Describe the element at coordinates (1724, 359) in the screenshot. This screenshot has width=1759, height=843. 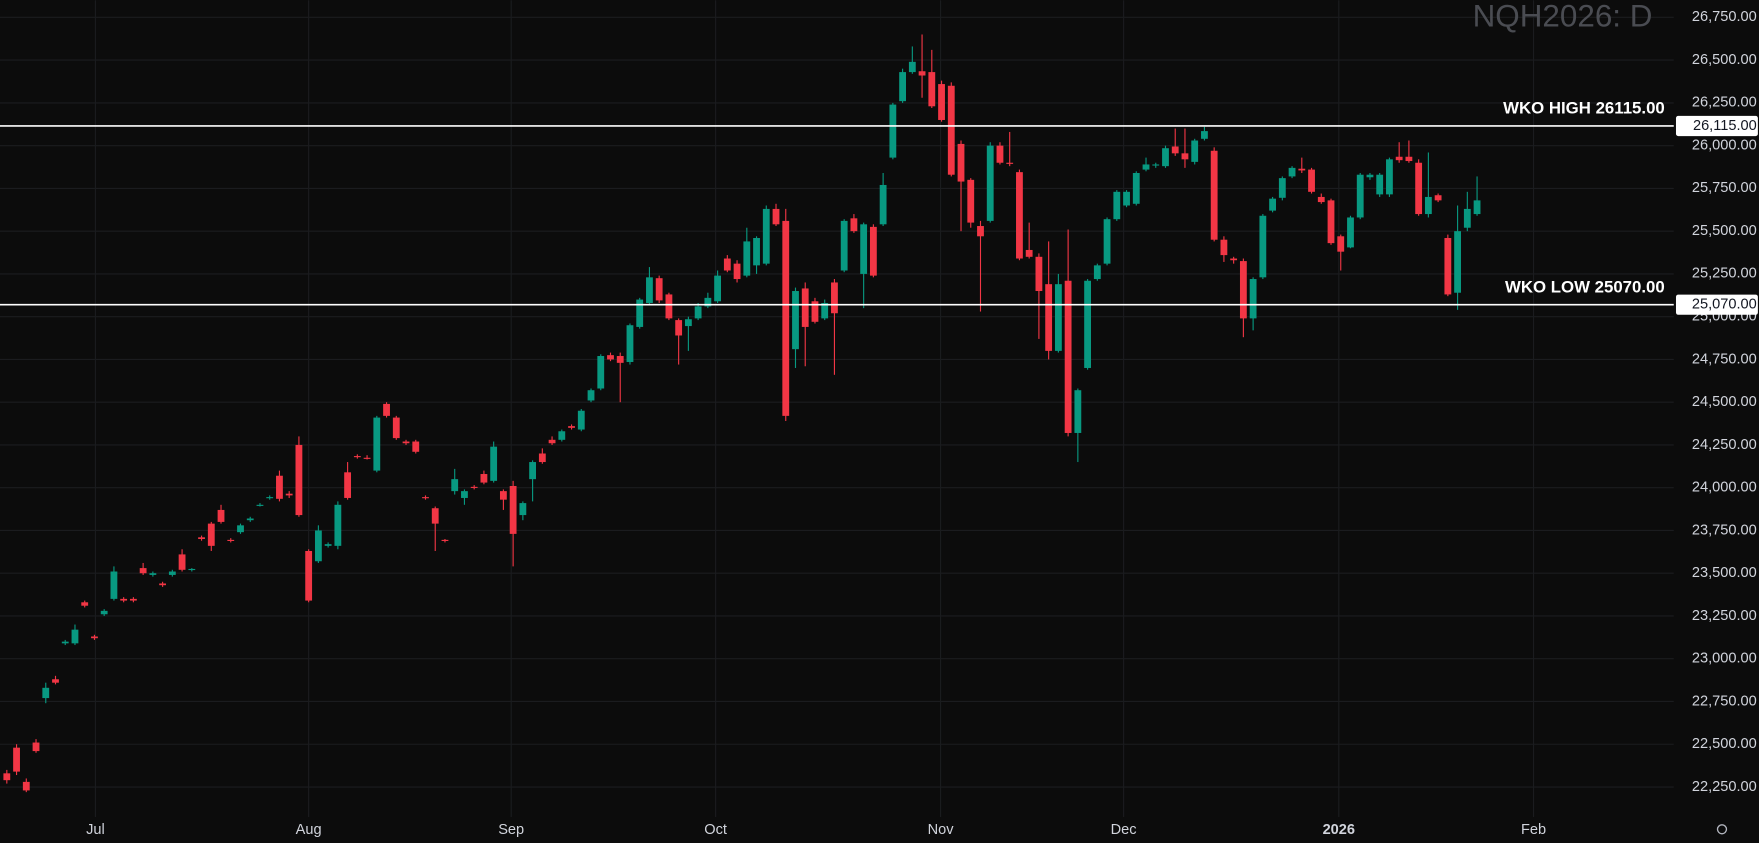
I see `y-tick-label: 24,750.00` at that location.